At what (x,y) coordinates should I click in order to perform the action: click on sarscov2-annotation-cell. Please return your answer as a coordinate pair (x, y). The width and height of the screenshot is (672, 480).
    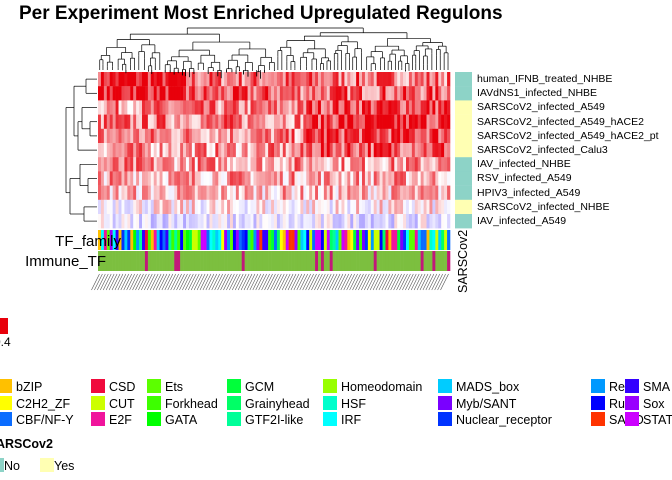
    Looking at the image, I should click on (463, 121).